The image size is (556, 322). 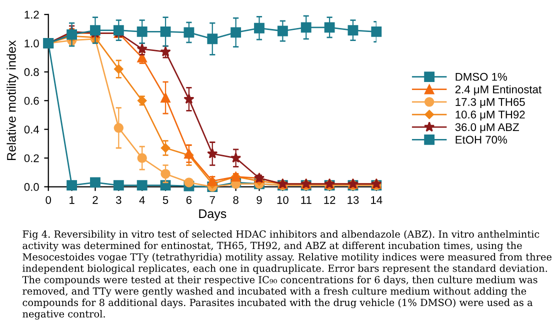 What do you see at coordinates (481, 76) in the screenshot?
I see `legend-label: DMSO 1%` at bounding box center [481, 76].